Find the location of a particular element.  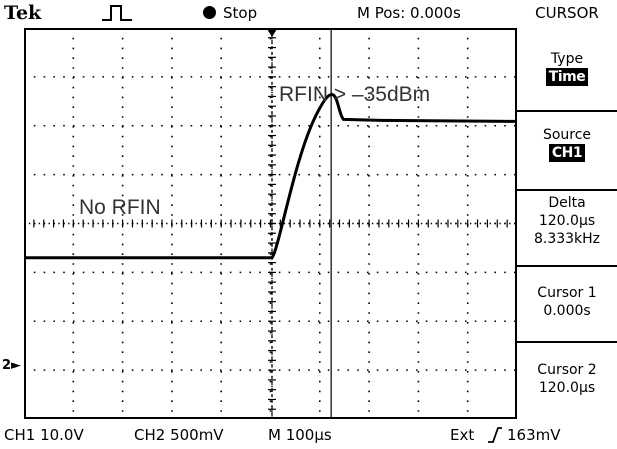

acquisition-status: Stop is located at coordinates (230, 13).